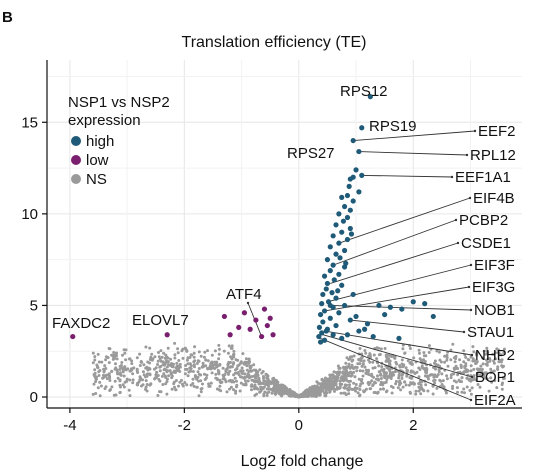 This screenshot has width=539, height=476. What do you see at coordinates (302, 461) in the screenshot?
I see `x-axis-label: Log2 fold change` at bounding box center [302, 461].